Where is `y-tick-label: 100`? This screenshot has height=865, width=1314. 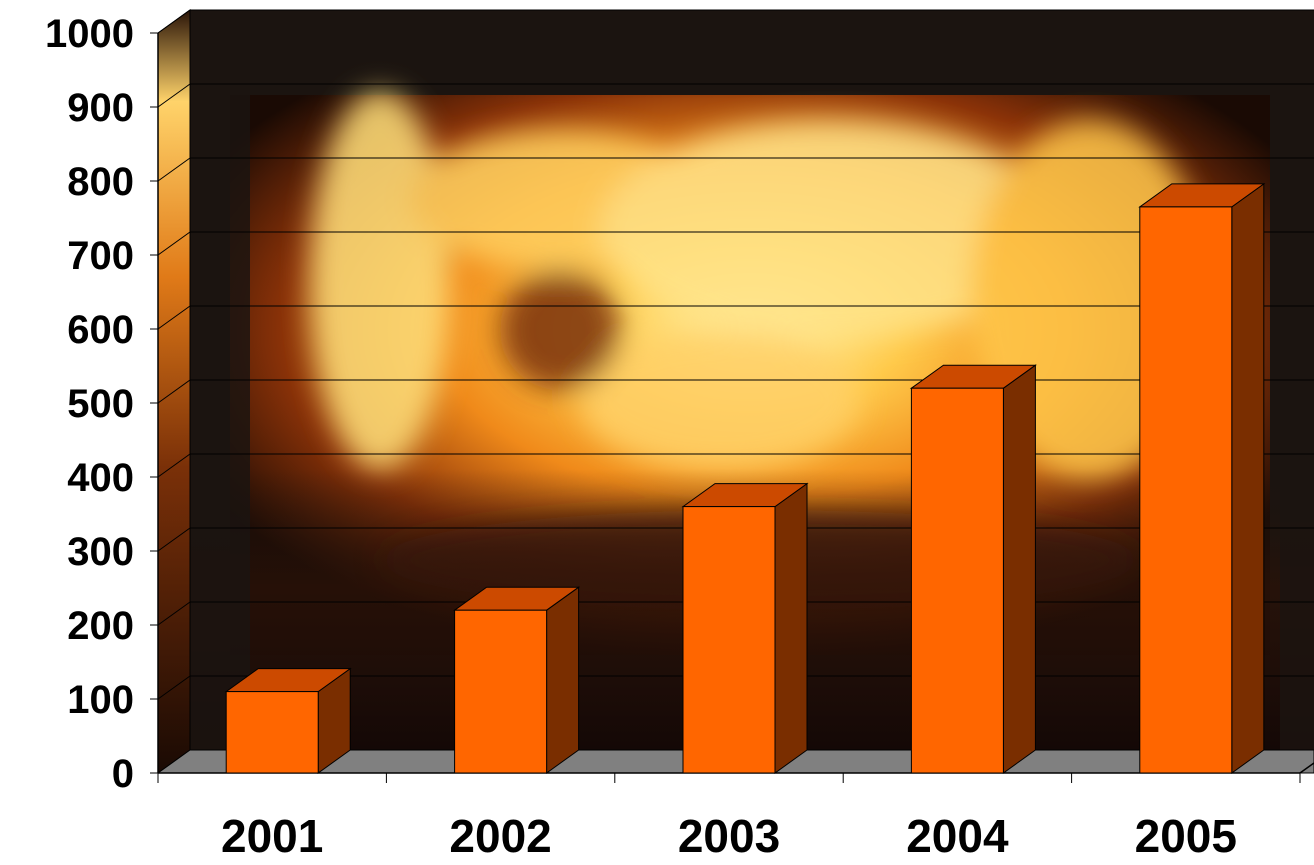
y-tick-label: 100 is located at coordinates (100, 700).